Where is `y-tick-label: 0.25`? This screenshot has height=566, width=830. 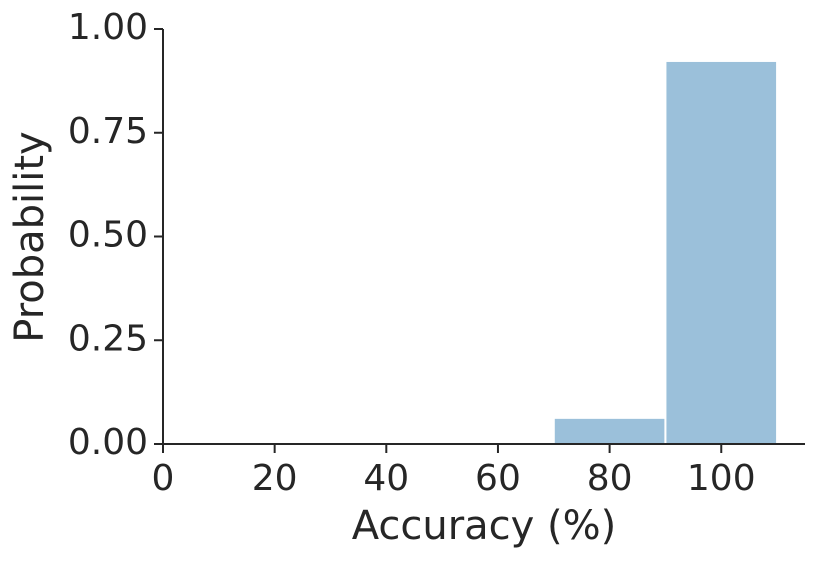
y-tick-label: 0.25 is located at coordinates (108, 338).